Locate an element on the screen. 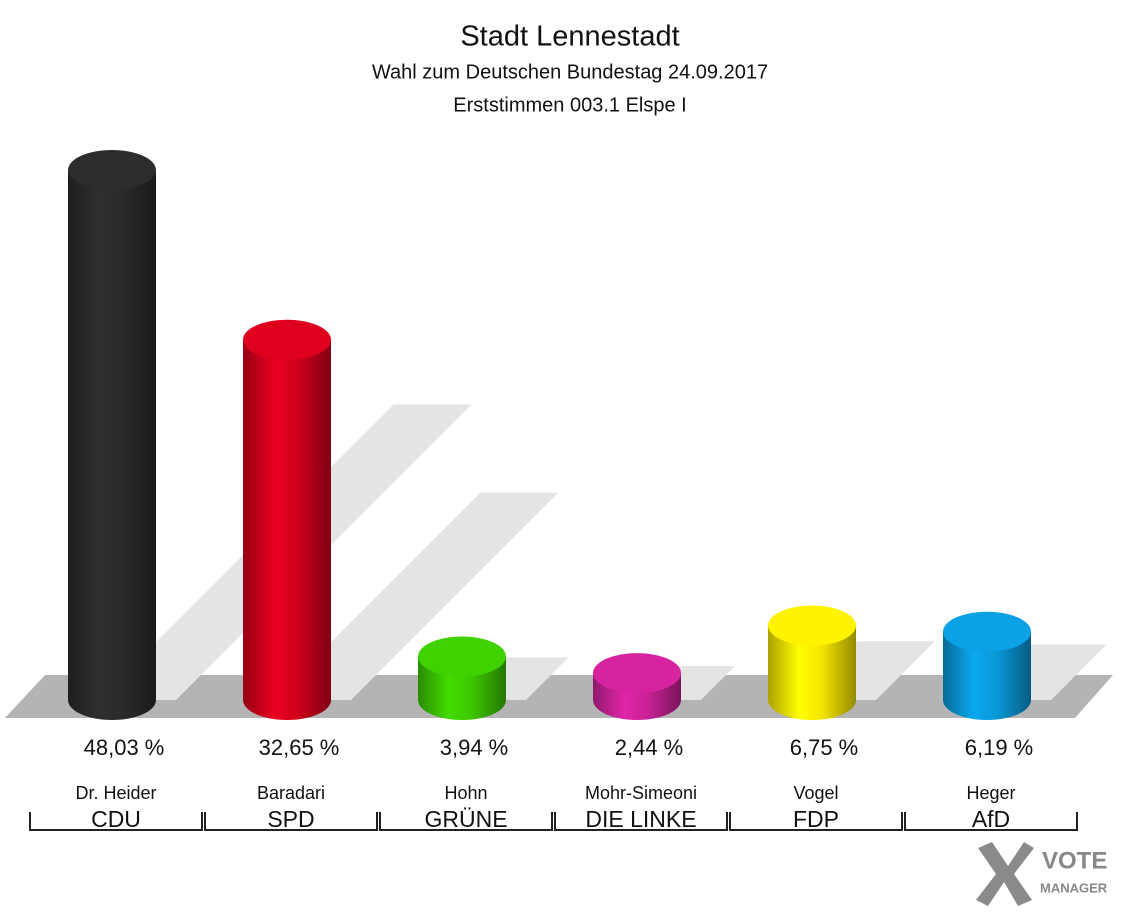 Image resolution: width=1131 pixels, height=913 pixels. candidate-label: Heger is located at coordinates (990, 793).